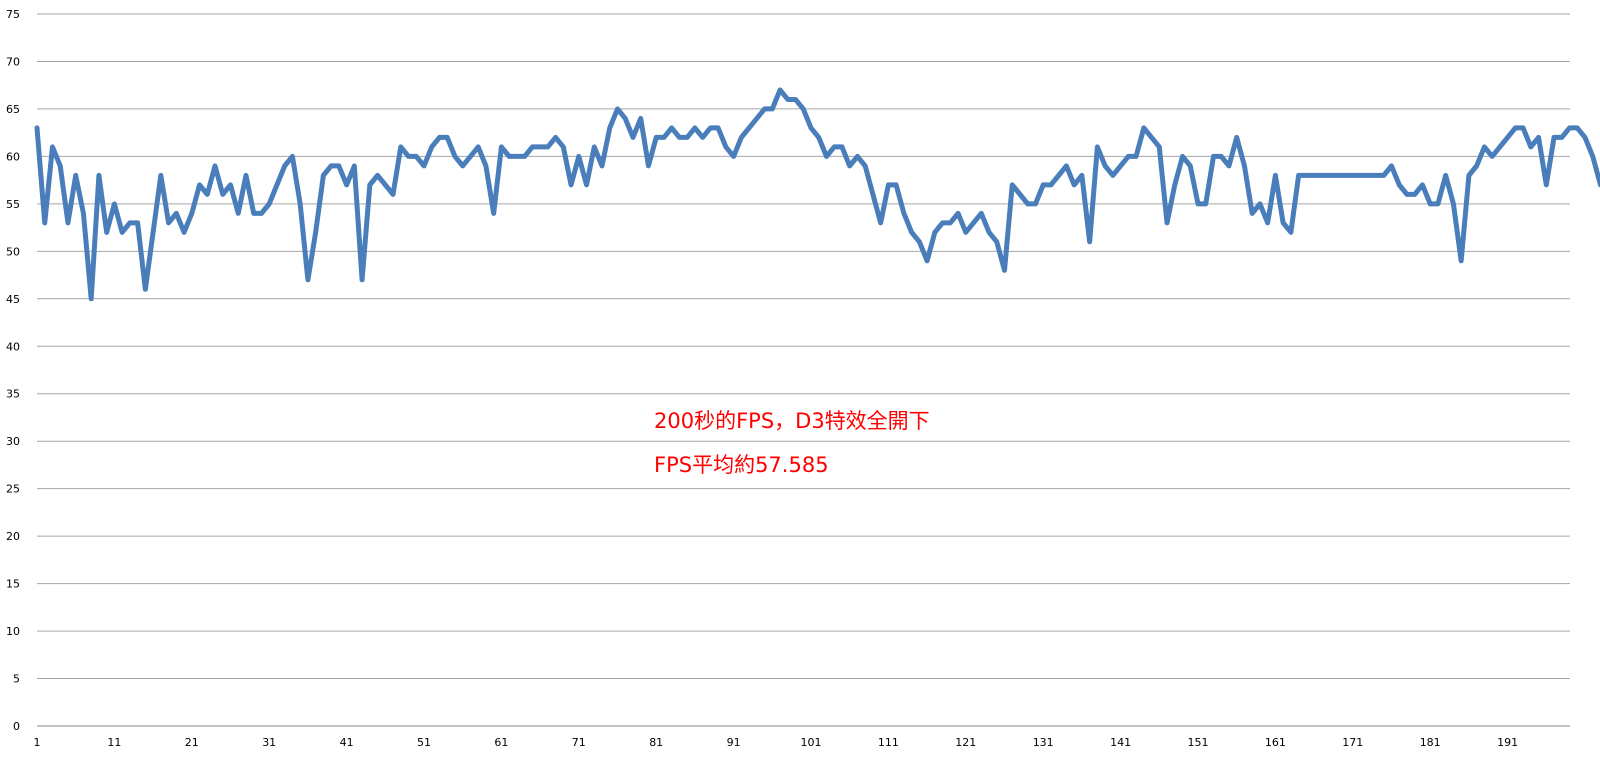 The image size is (1600, 757). What do you see at coordinates (16, 726) in the screenshot?
I see `y-tick-label: 0` at bounding box center [16, 726].